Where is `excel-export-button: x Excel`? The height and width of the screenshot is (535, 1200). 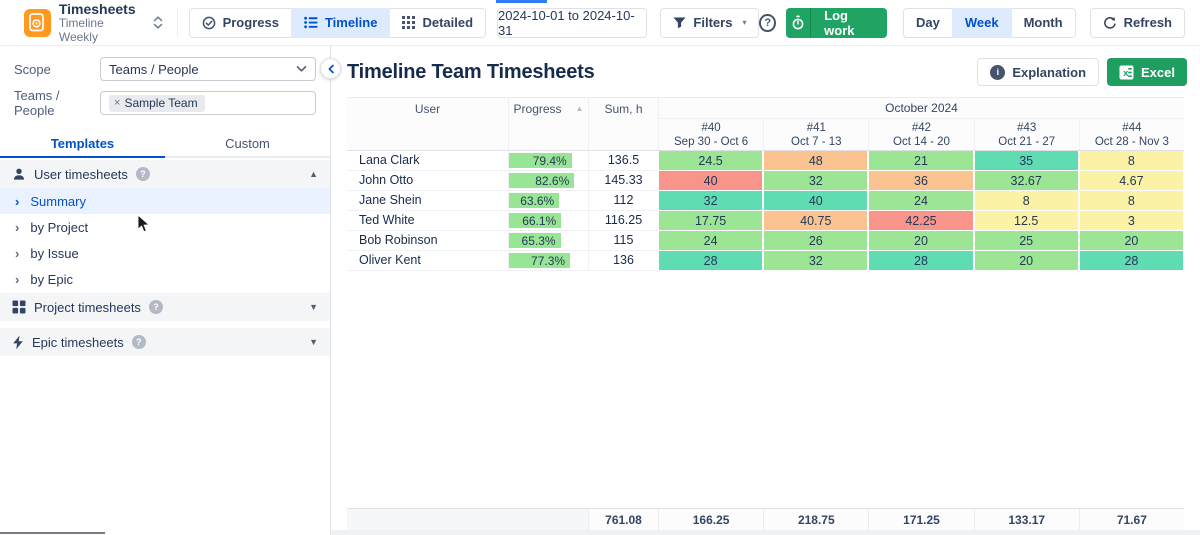 excel-export-button: x Excel is located at coordinates (1147, 72).